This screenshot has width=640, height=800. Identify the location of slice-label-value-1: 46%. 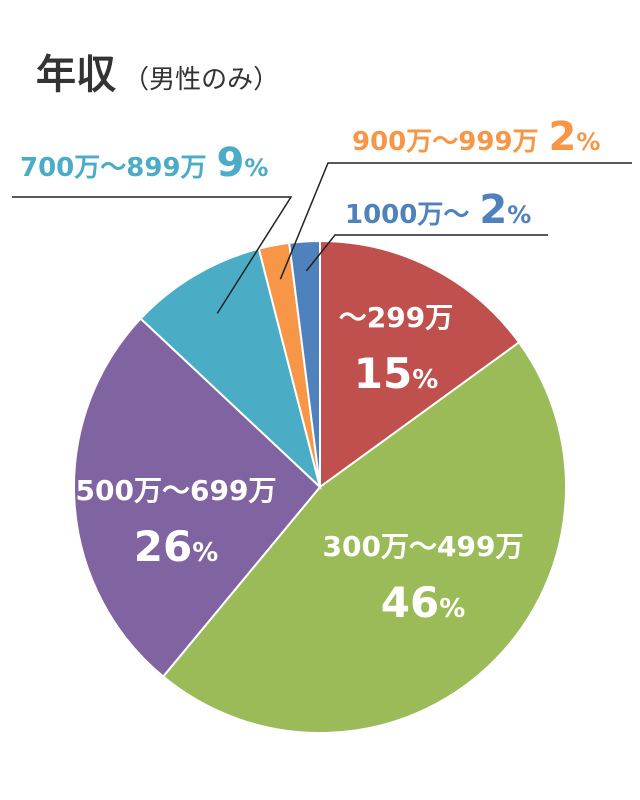
(423, 602).